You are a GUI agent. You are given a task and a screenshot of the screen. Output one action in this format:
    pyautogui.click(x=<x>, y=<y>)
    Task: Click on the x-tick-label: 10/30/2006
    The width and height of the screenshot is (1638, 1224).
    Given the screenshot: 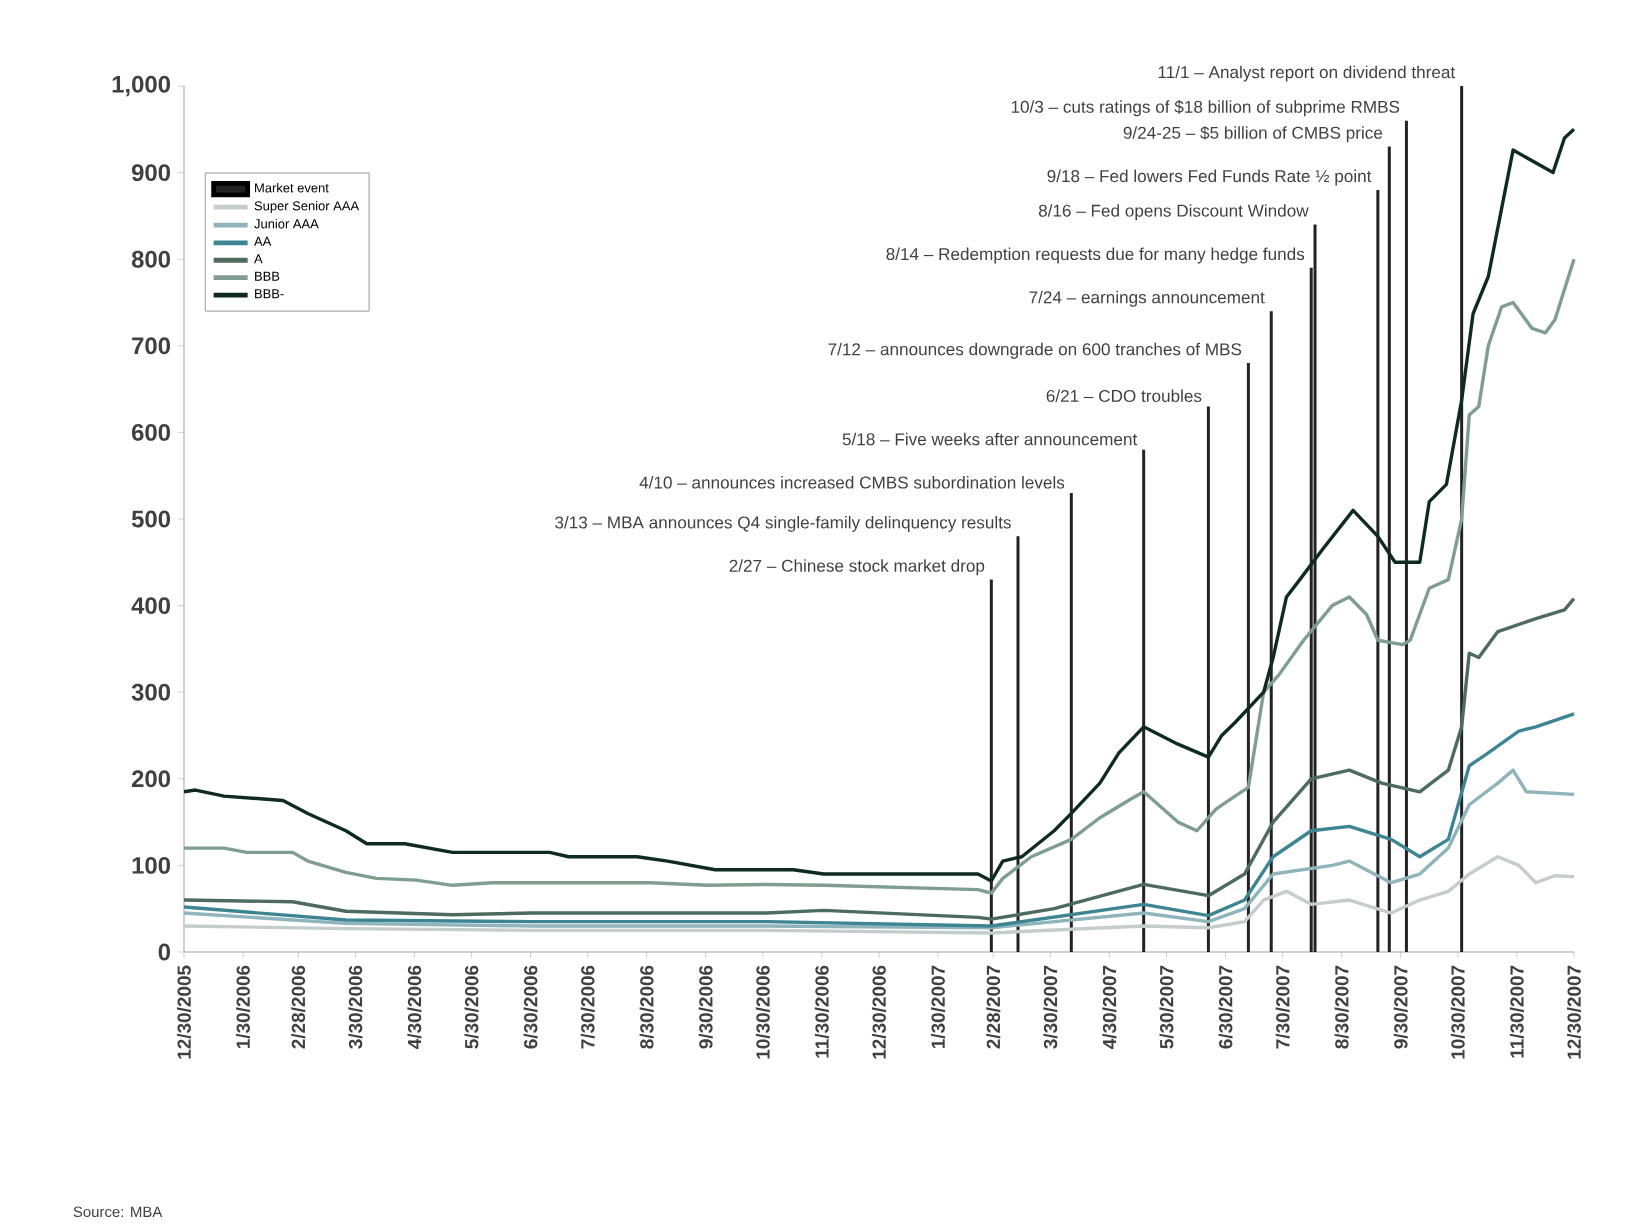 What is the action you would take?
    pyautogui.click(x=762, y=1012)
    